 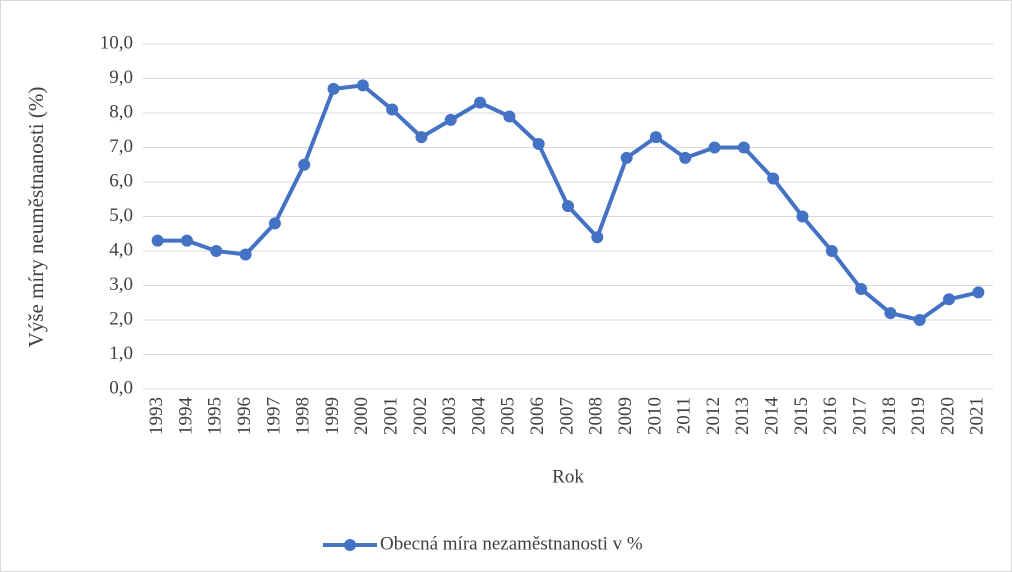 I want to click on x-tick-label: 2005, so click(x=508, y=416).